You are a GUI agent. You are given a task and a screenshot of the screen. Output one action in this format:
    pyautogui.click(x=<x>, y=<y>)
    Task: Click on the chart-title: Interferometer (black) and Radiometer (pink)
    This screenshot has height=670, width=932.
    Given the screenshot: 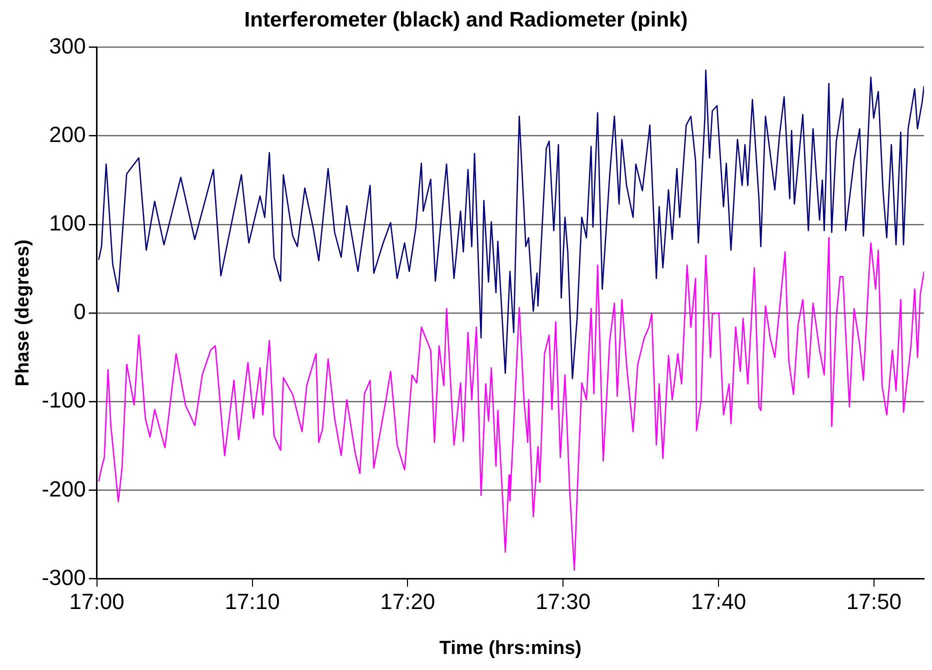 What is the action you would take?
    pyautogui.click(x=466, y=20)
    